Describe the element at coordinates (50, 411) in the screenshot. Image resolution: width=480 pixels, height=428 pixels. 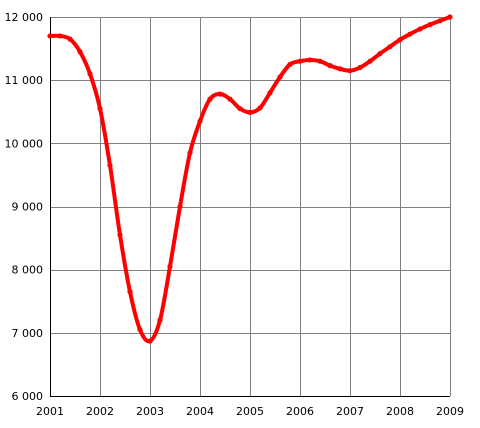
I see `x-tick-label: 2001` at that location.